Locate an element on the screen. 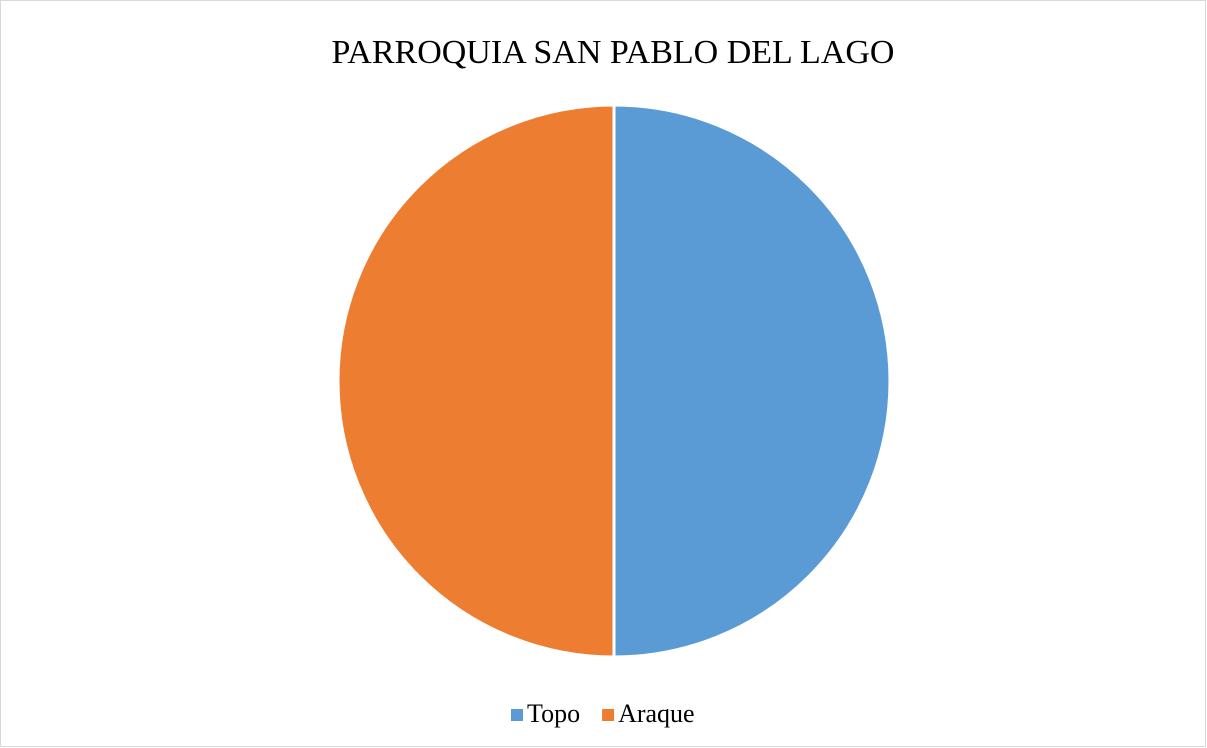  chart-title: PARROQUIA SAN PABLO DEL LAGO is located at coordinates (613, 52).